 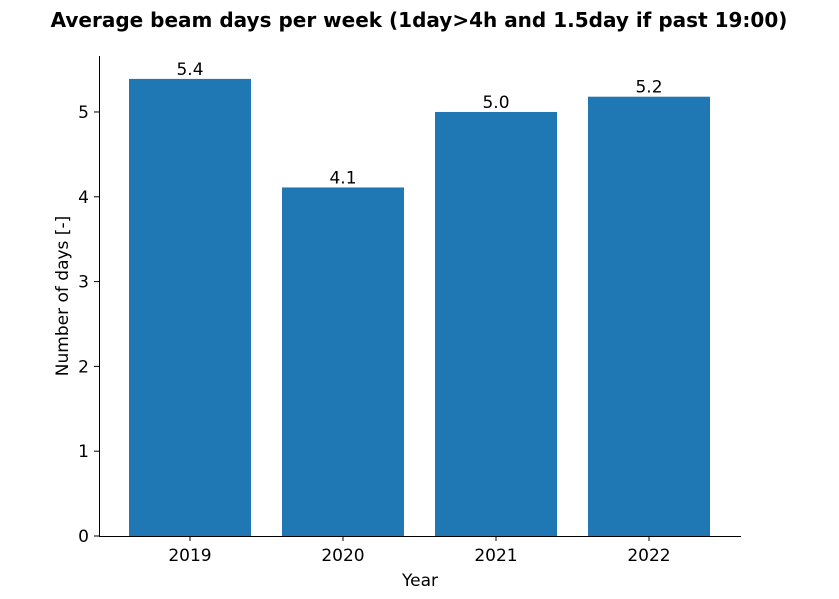 I want to click on y-tick-label-4: 4, so click(x=83, y=198).